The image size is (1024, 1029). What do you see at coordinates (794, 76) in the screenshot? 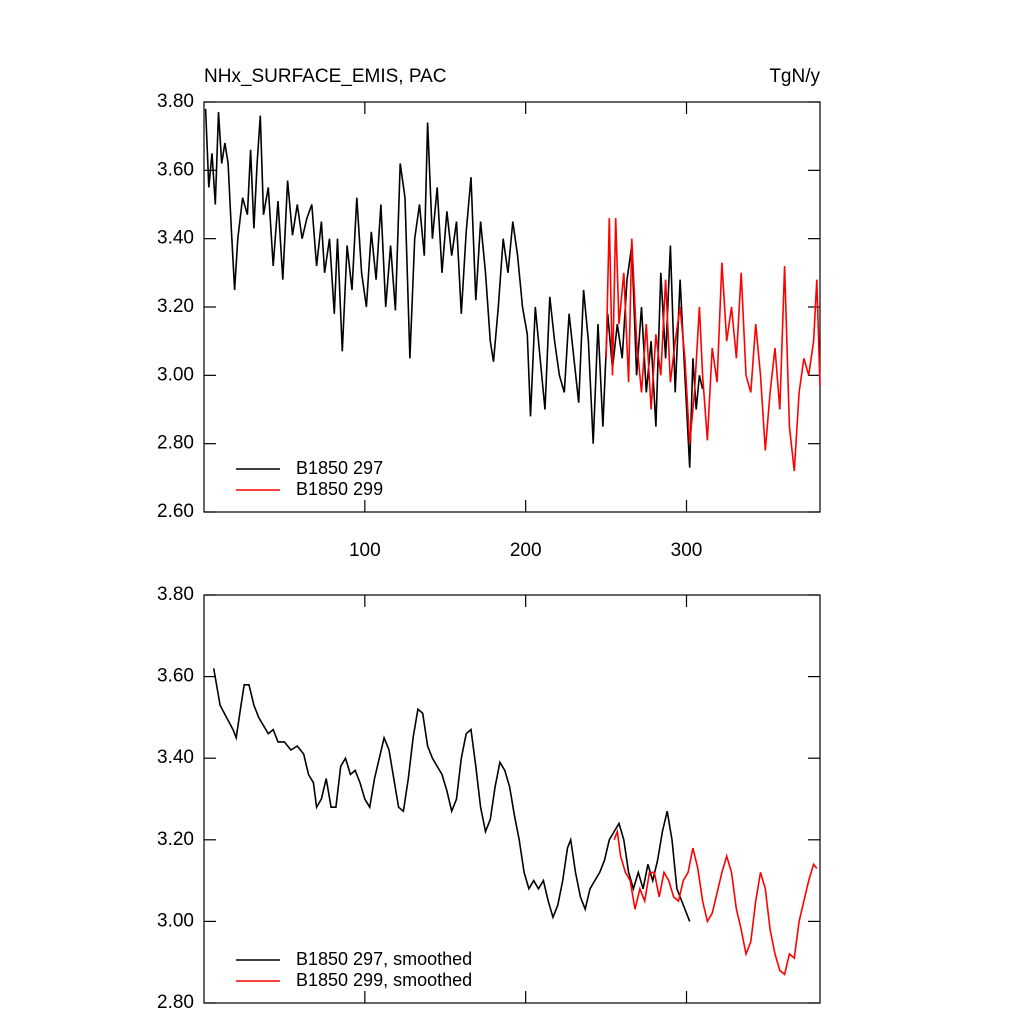
I see `units-label: TgN/y` at bounding box center [794, 76].